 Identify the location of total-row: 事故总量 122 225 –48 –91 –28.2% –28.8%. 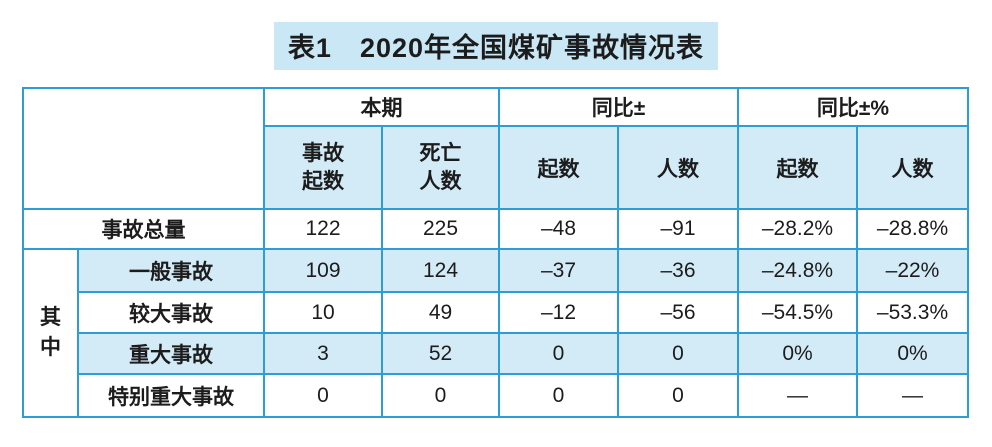
(496, 229).